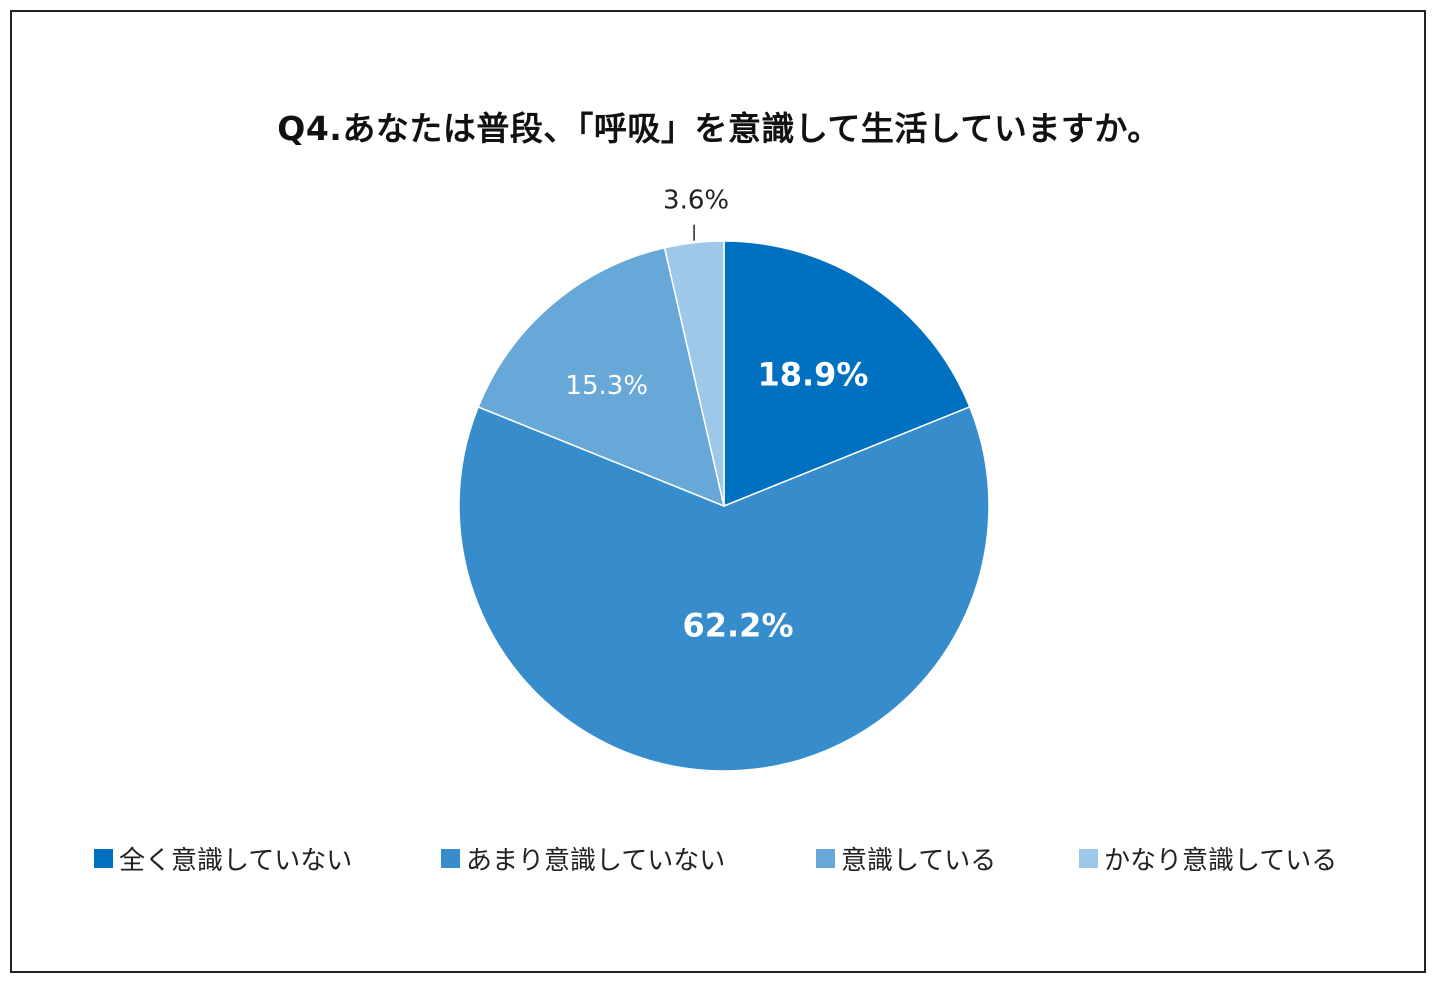 This screenshot has width=1438, height=988. I want to click on data-label-3: 3.6%, so click(696, 201).